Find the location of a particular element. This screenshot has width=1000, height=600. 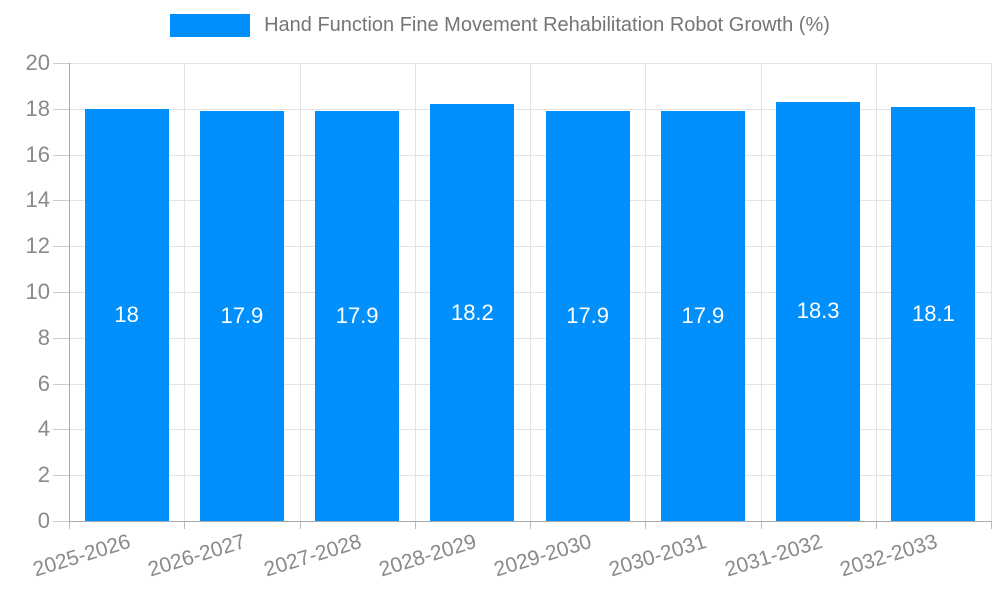

bar-2027-2028: 17.9 is located at coordinates (357, 316).